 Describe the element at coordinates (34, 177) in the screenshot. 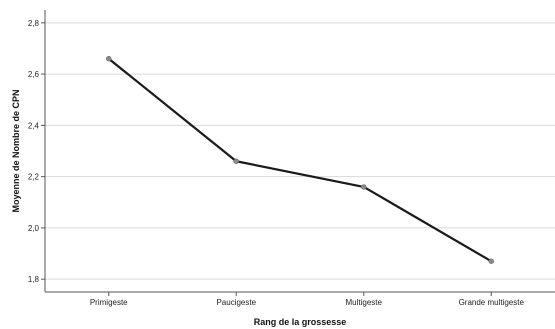

I see `y-tick-label: 2,2` at that location.